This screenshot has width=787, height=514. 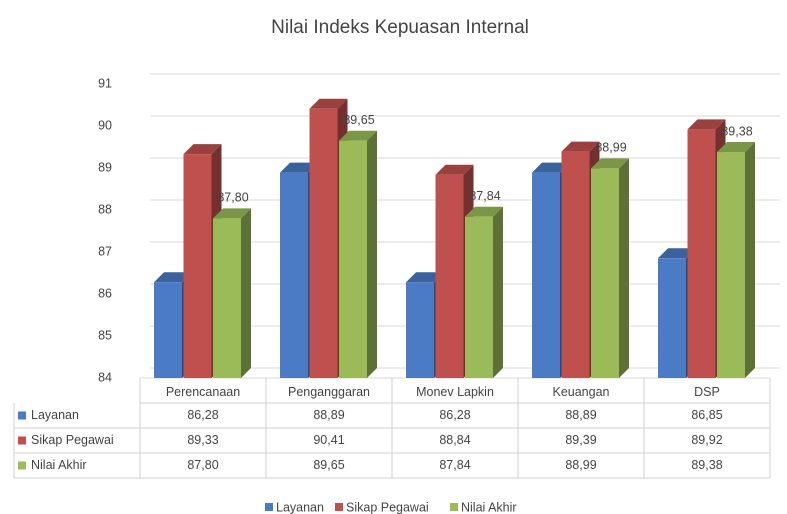 I want to click on table-cell: 89,33, so click(x=202, y=440).